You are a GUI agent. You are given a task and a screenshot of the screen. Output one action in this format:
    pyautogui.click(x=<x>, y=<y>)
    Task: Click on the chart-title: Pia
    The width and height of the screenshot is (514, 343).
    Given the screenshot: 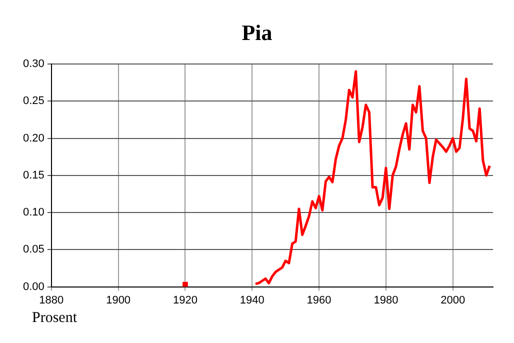 What is the action you would take?
    pyautogui.click(x=257, y=33)
    